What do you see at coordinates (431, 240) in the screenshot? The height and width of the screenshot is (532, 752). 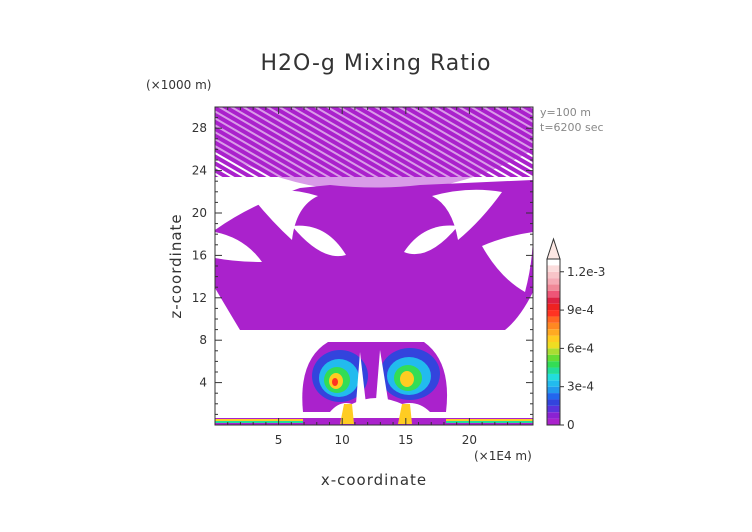 I see `gap-right-mid` at bounding box center [431, 240].